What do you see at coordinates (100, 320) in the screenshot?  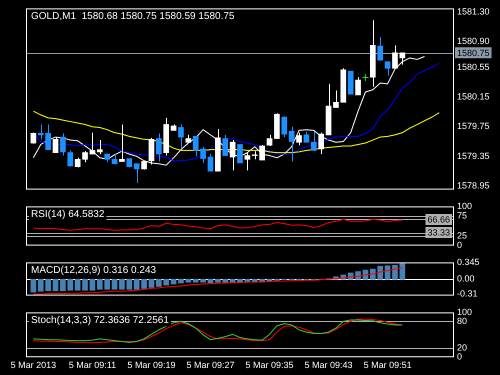 I see `chart-title: Stoch(14,3,3) 72.3636 72.2561` at bounding box center [100, 320].